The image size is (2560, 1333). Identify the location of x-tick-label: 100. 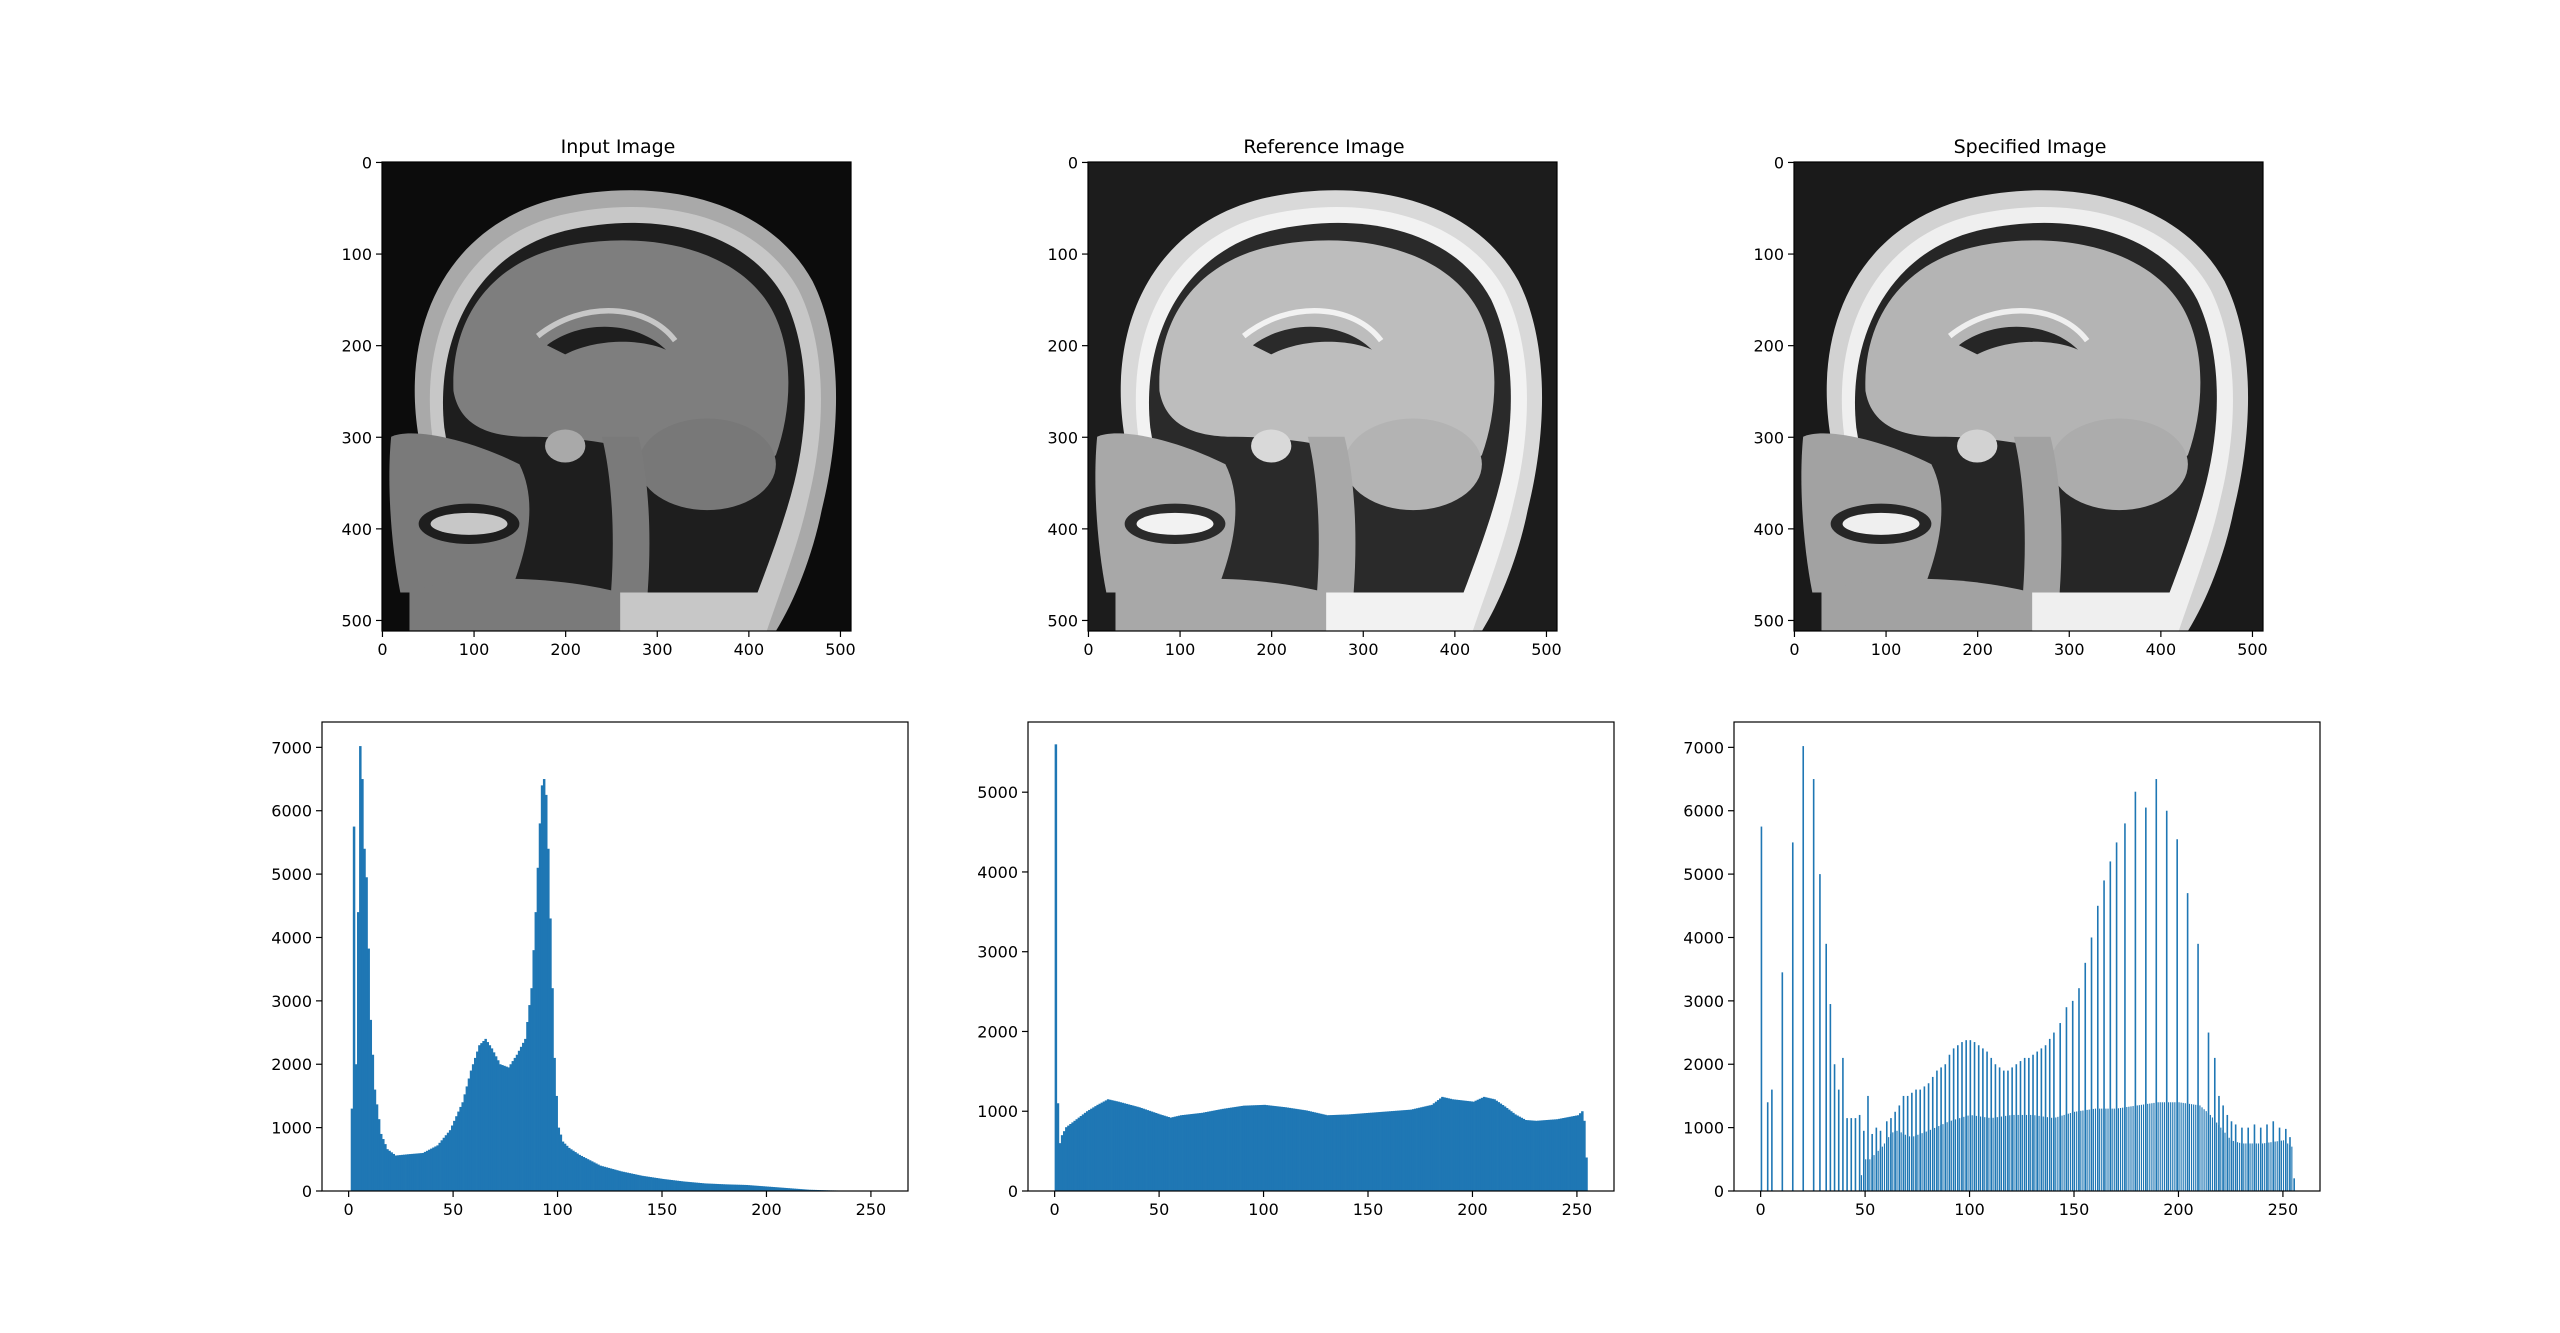
(474, 649).